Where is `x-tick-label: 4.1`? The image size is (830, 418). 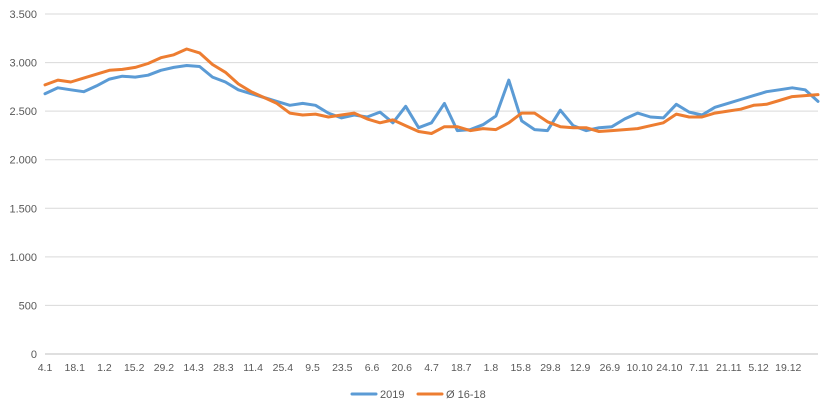 x-tick-label: 4.1 is located at coordinates (45, 368).